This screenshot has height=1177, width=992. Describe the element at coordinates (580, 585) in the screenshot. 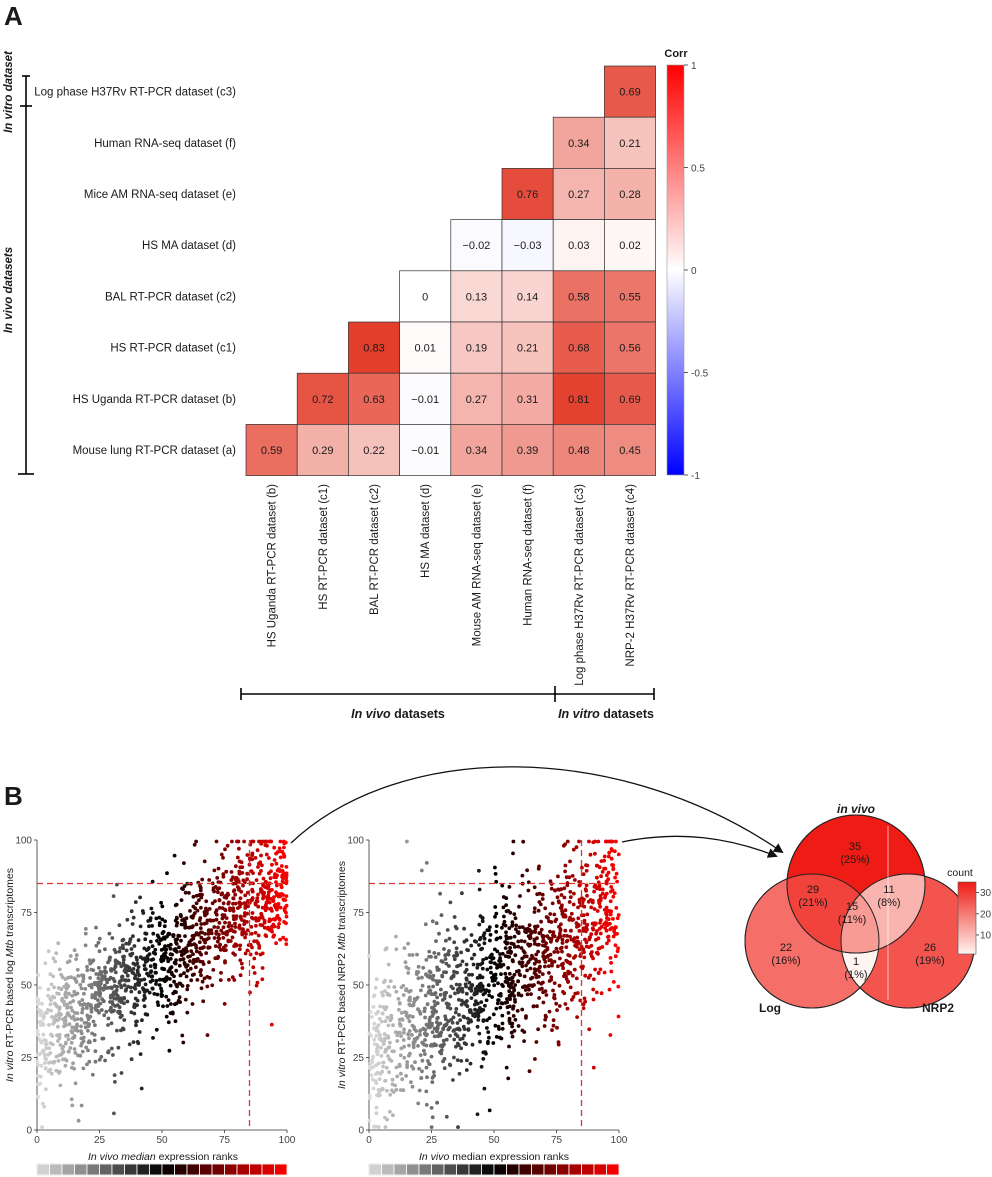

I see `heatmap-col-label: Log phase H37Rv RT-PCR dataset (c3)` at that location.